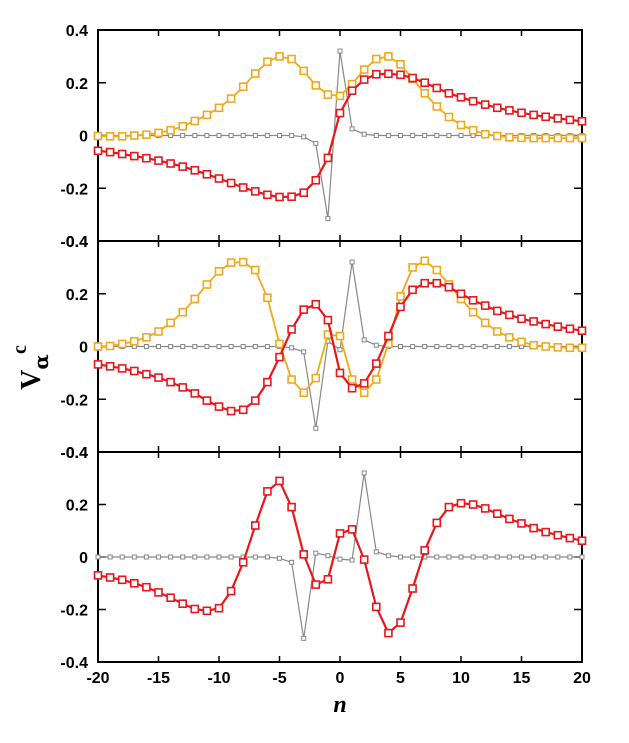 This screenshot has width=629, height=743. What do you see at coordinates (340, 678) in the screenshot?
I see `x-tick-label: 0` at bounding box center [340, 678].